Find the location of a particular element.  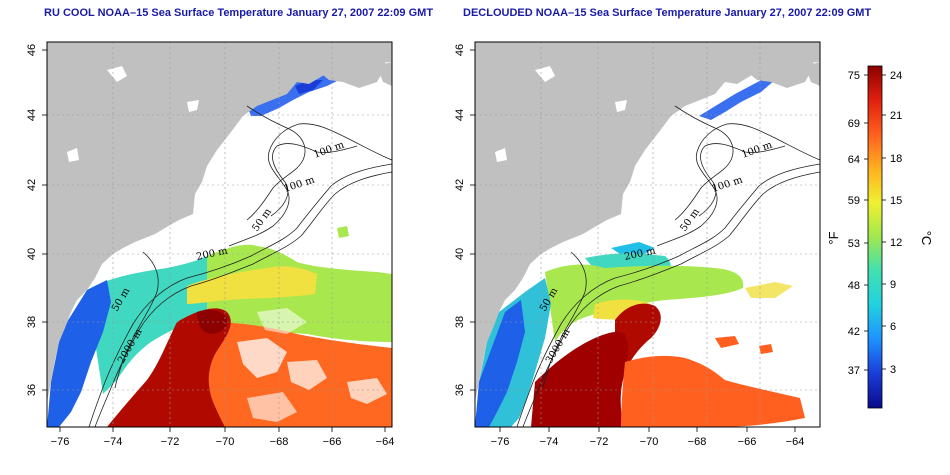

left-x-axis is located at coordinates (222, 429).